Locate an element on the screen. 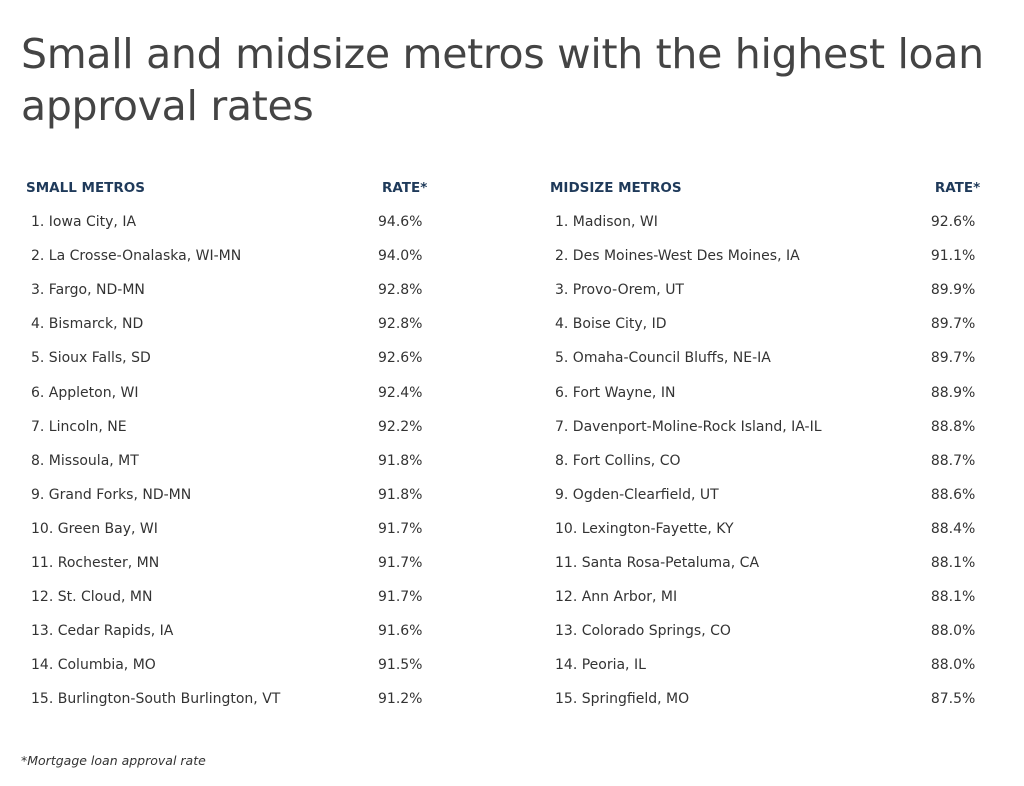 This screenshot has width=1024, height=786. metro-name: 9. Ogden-Clearfield, UT is located at coordinates (637, 494).